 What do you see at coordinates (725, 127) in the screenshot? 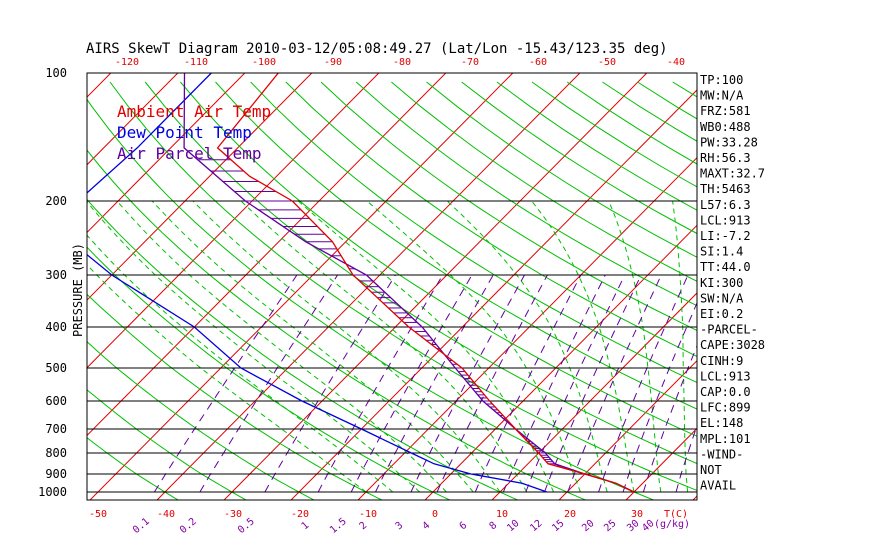
I see `sounding-index: WB0:488` at bounding box center [725, 127].